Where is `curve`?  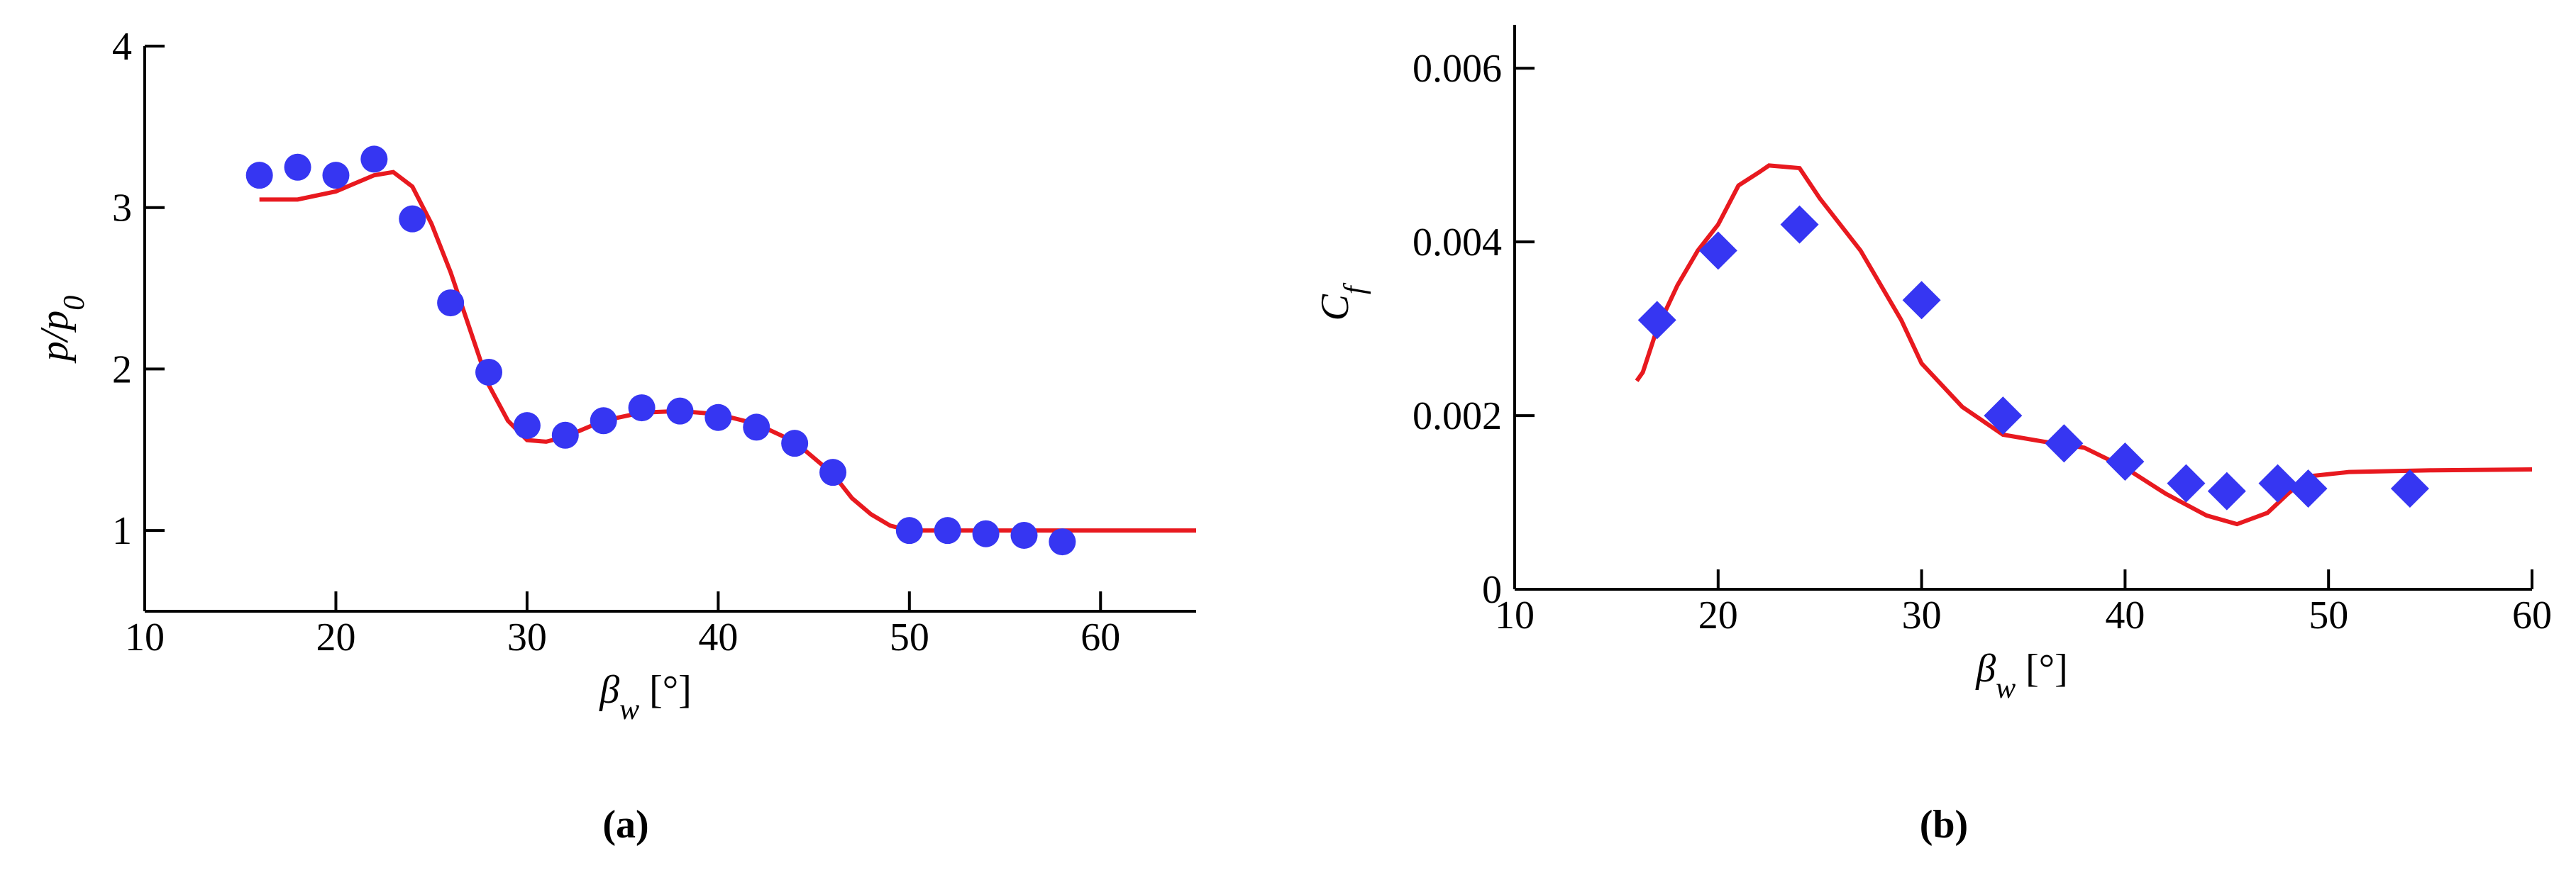 curve is located at coordinates (2084, 345).